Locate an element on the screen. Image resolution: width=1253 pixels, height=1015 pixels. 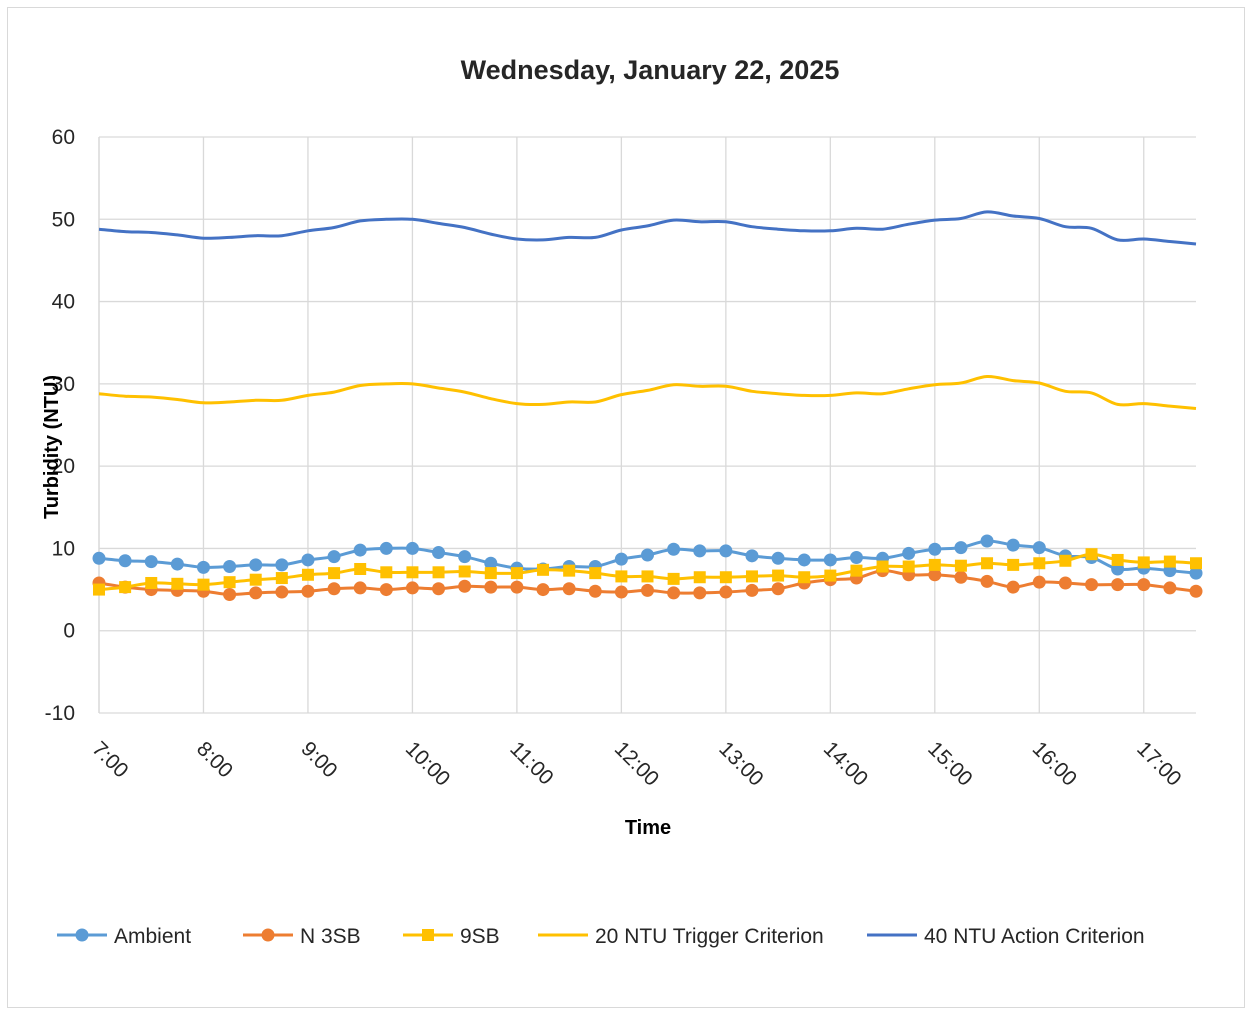
x-tick-label: 13:00 is located at coordinates (740, 763).